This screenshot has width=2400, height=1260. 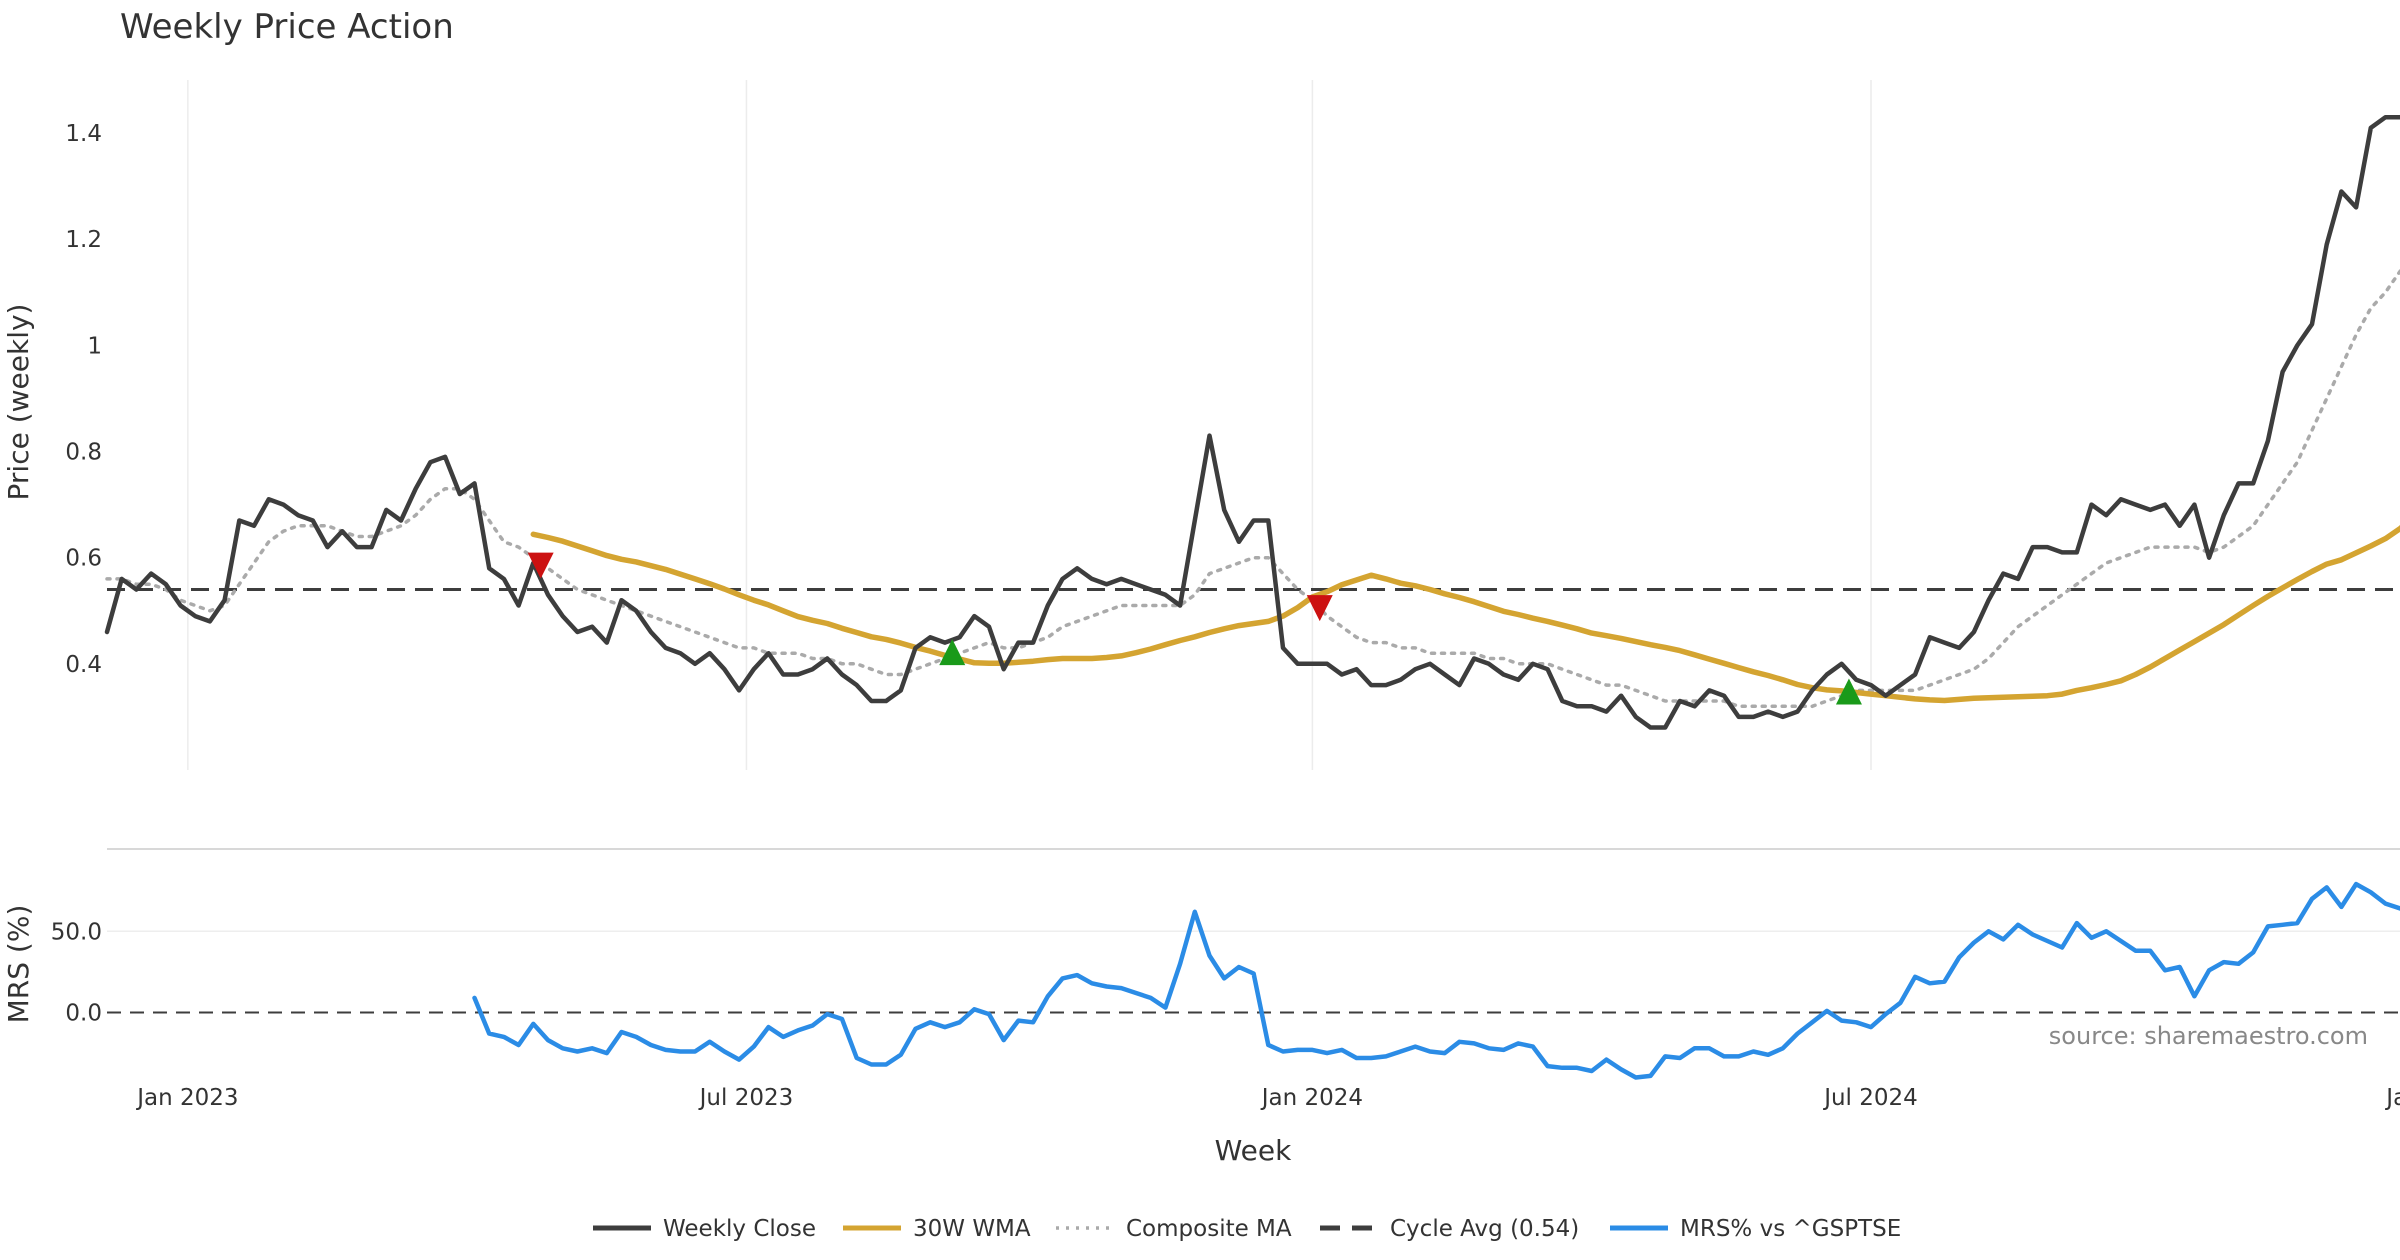 I want to click on price-y-tick-3: 1, so click(x=94, y=346).